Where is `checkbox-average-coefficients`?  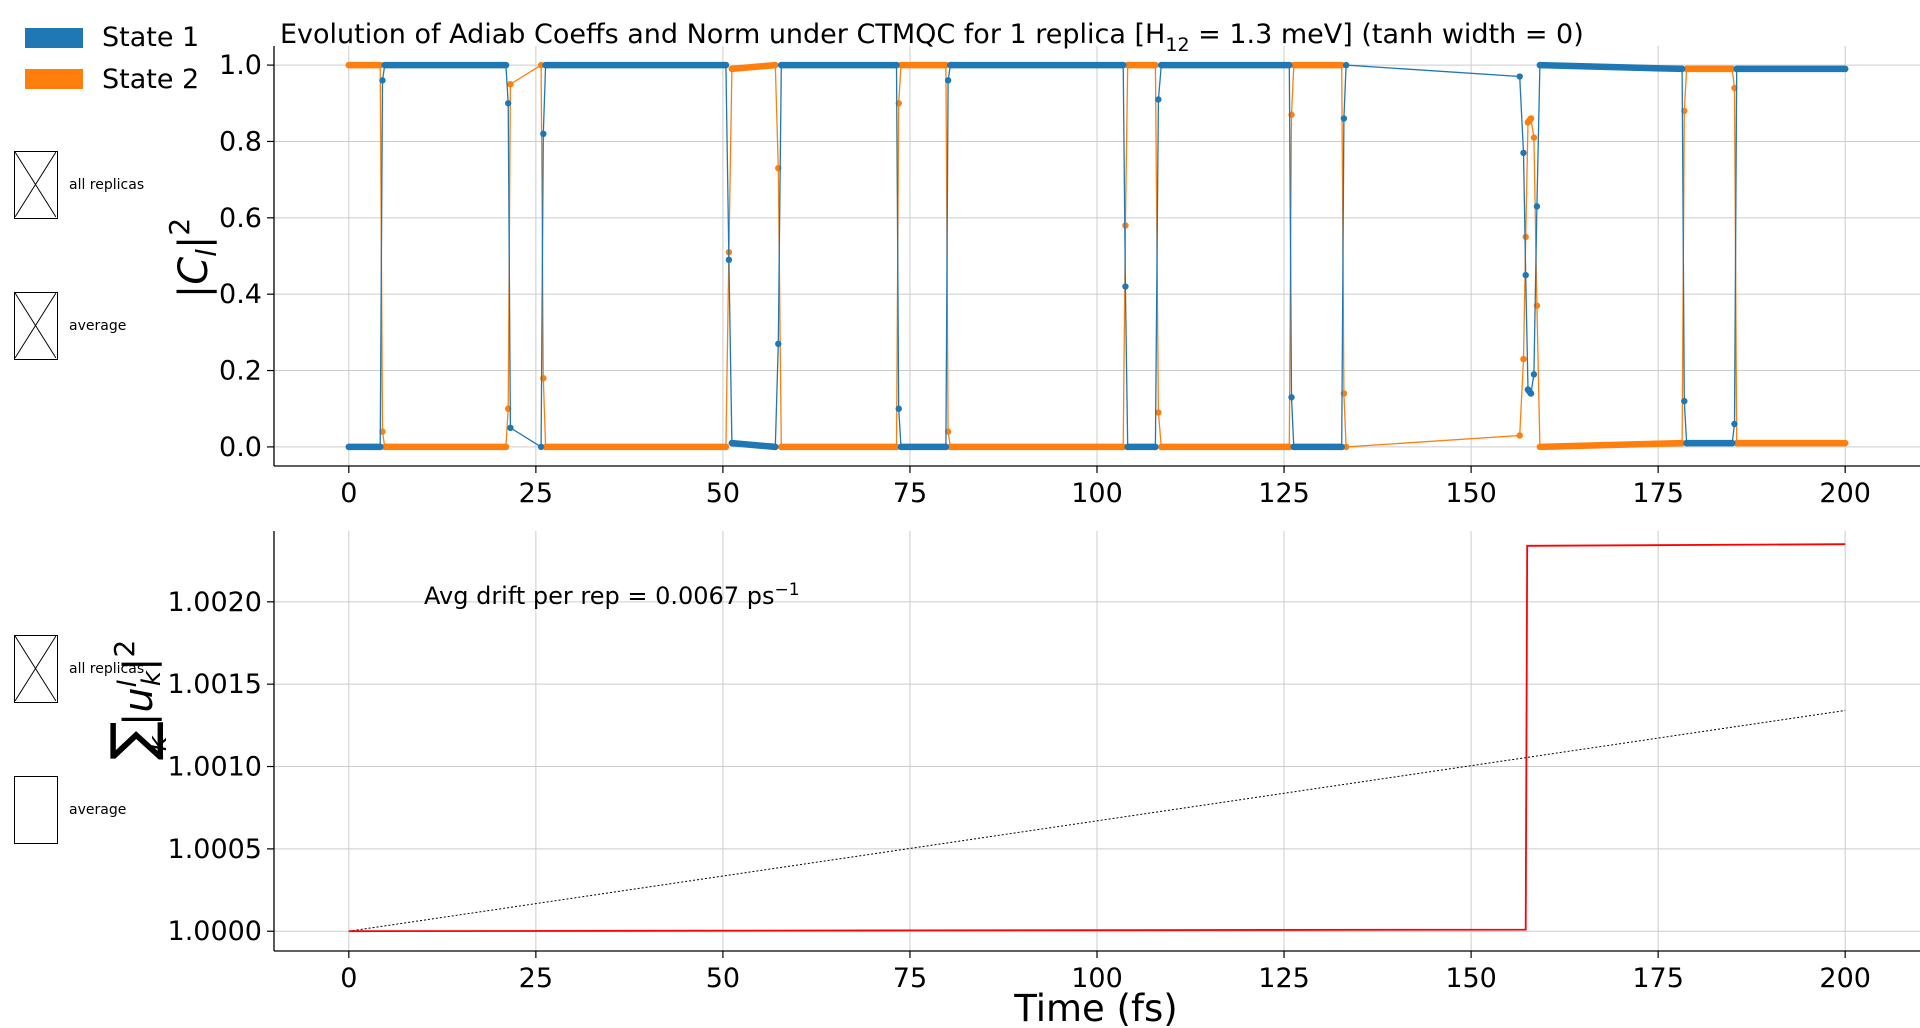 checkbox-average-coefficients is located at coordinates (36, 326).